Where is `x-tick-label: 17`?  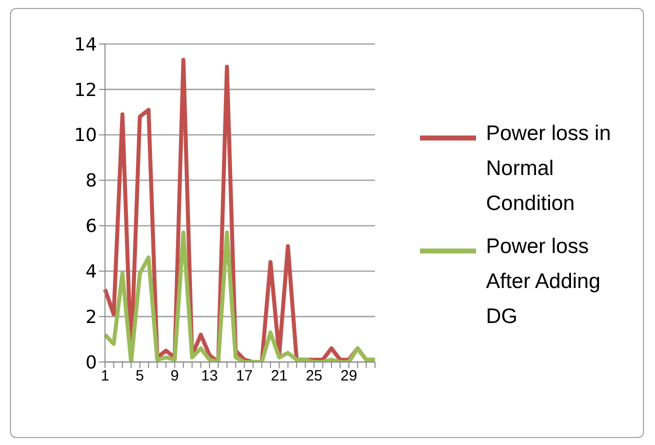
x-tick-label: 17 is located at coordinates (244, 376).